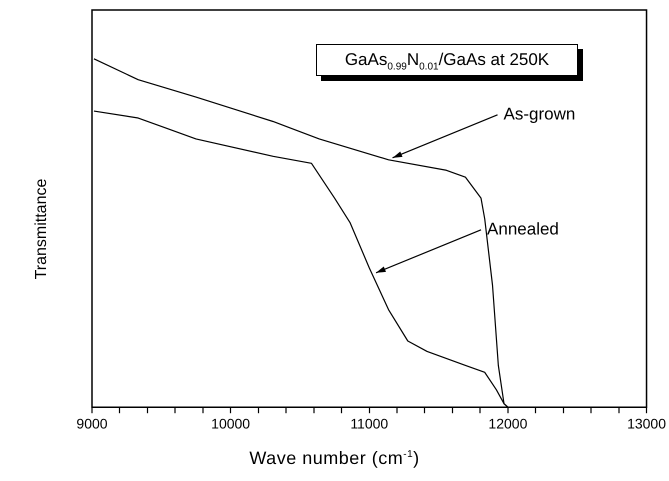 The height and width of the screenshot is (481, 669). I want to click on x-tick-label: 12000, so click(508, 423).